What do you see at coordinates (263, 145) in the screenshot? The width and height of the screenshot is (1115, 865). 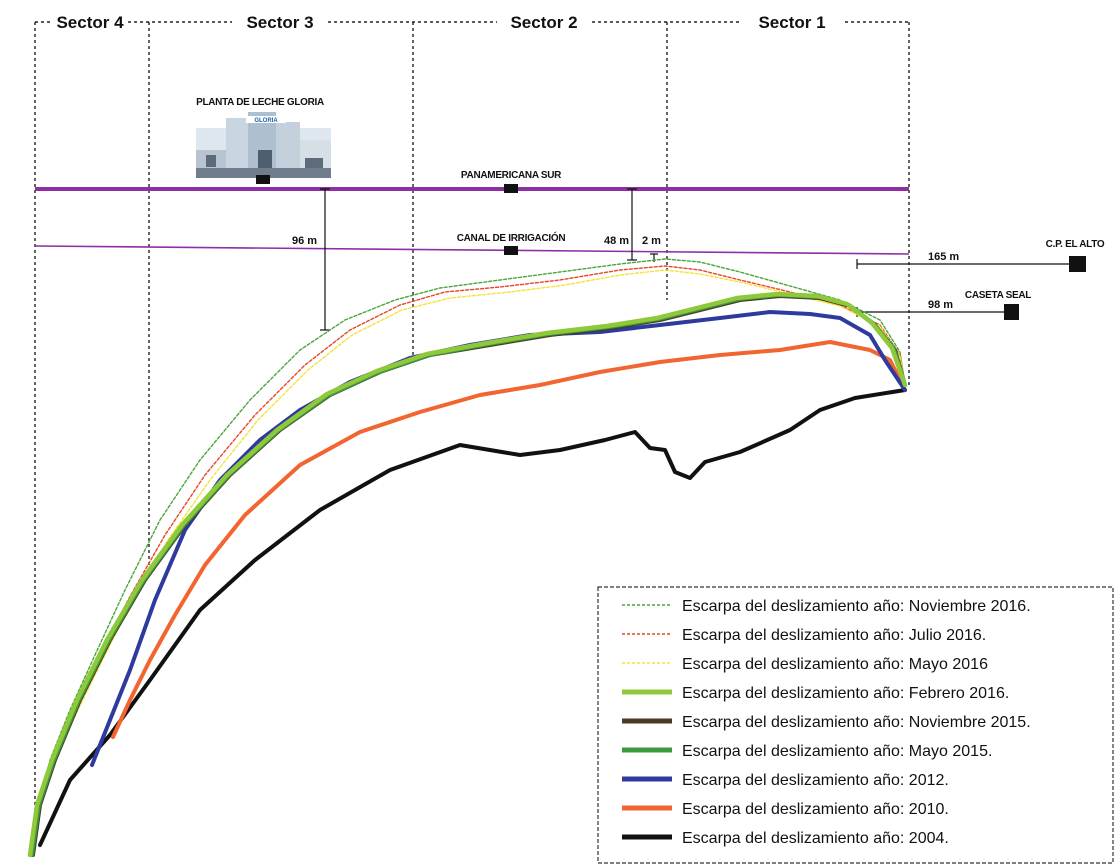 I see `milk-plant-image: GLORIA` at bounding box center [263, 145].